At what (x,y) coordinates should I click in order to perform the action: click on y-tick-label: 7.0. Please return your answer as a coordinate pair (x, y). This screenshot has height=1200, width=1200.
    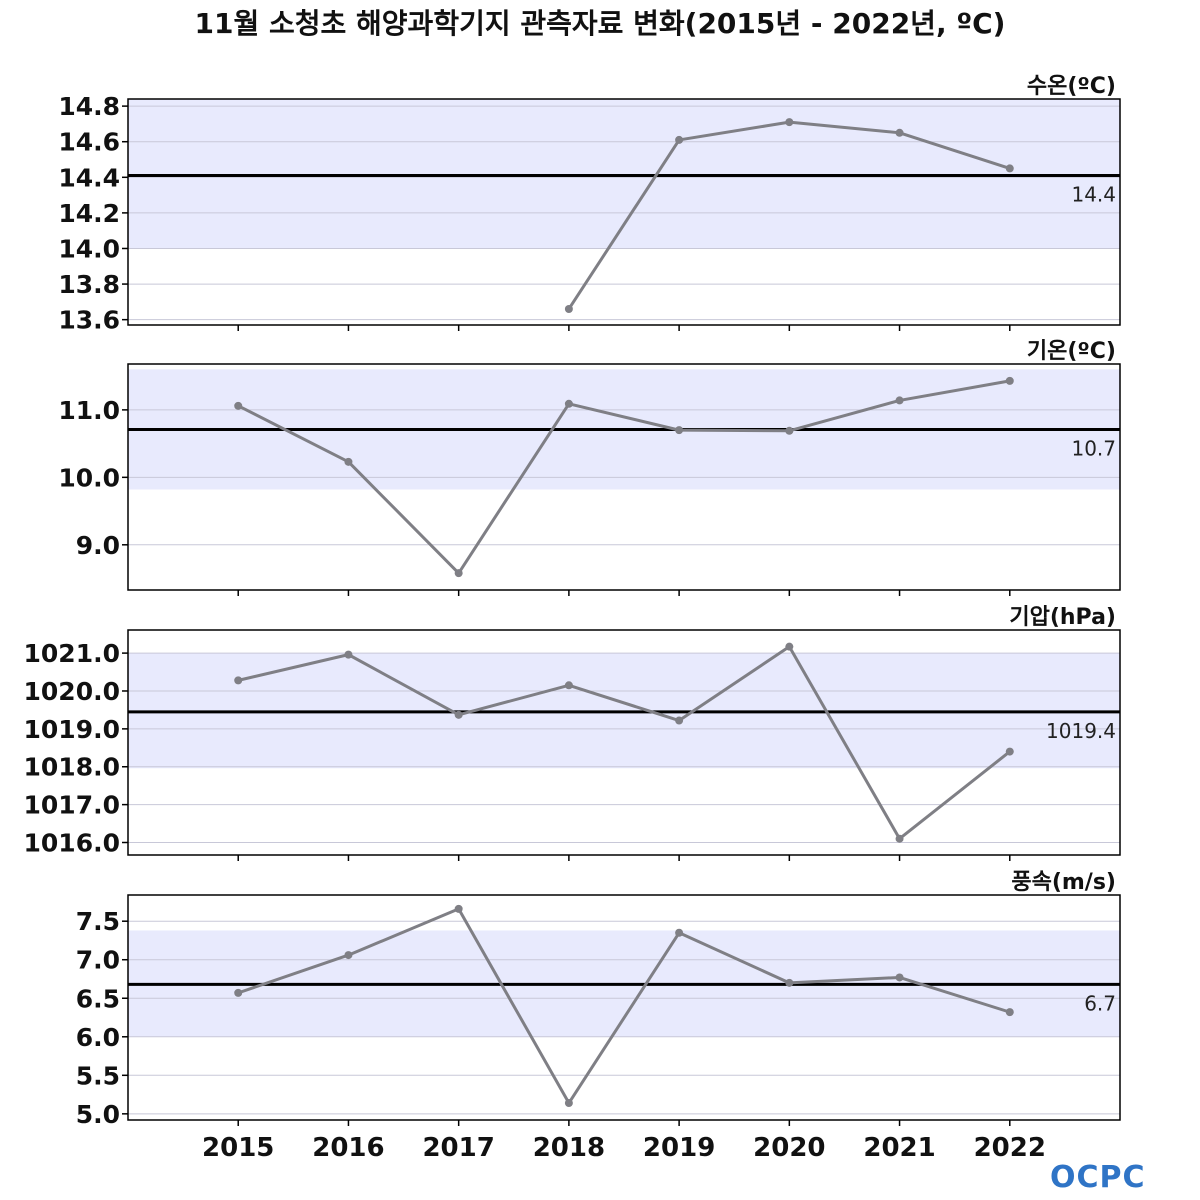
    Looking at the image, I should click on (98, 960).